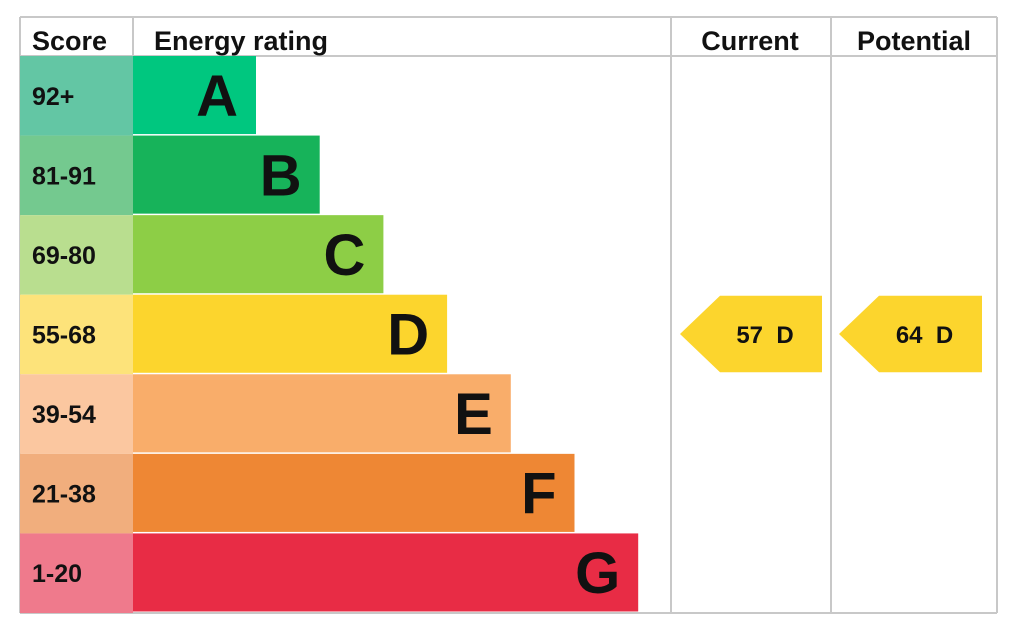  What do you see at coordinates (217, 96) in the screenshot?
I see `band-letter-a: A` at bounding box center [217, 96].